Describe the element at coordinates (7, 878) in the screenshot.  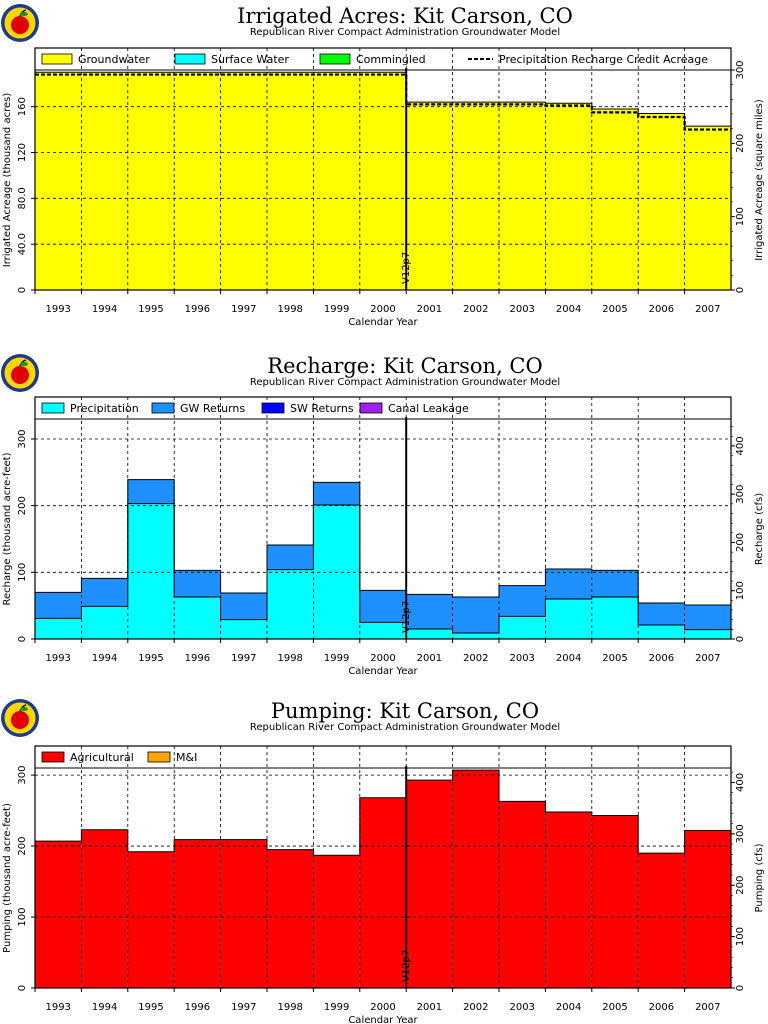
I see `y-axis-label: Pumping (thousand acre-feet)` at that location.